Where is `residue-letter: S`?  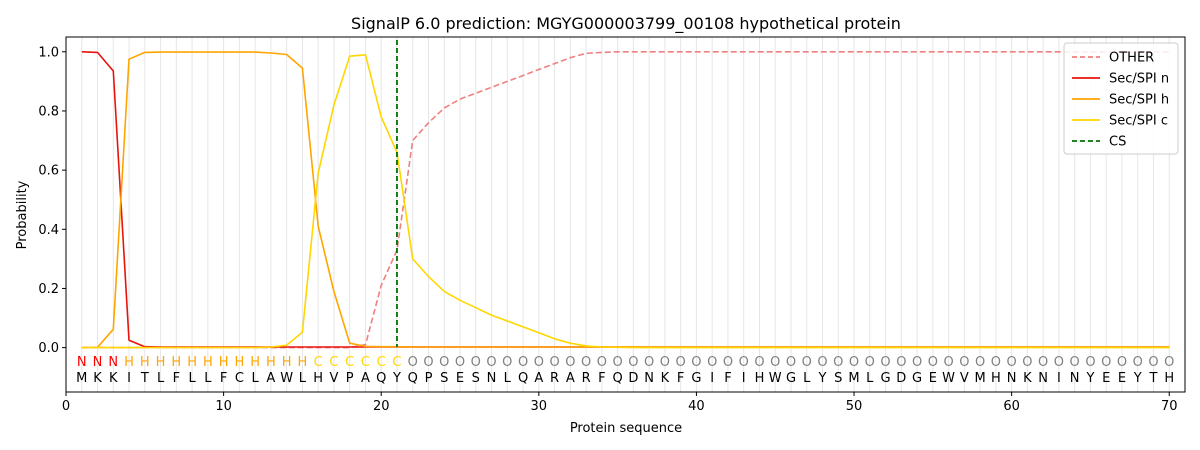 residue-letter: S is located at coordinates (444, 378).